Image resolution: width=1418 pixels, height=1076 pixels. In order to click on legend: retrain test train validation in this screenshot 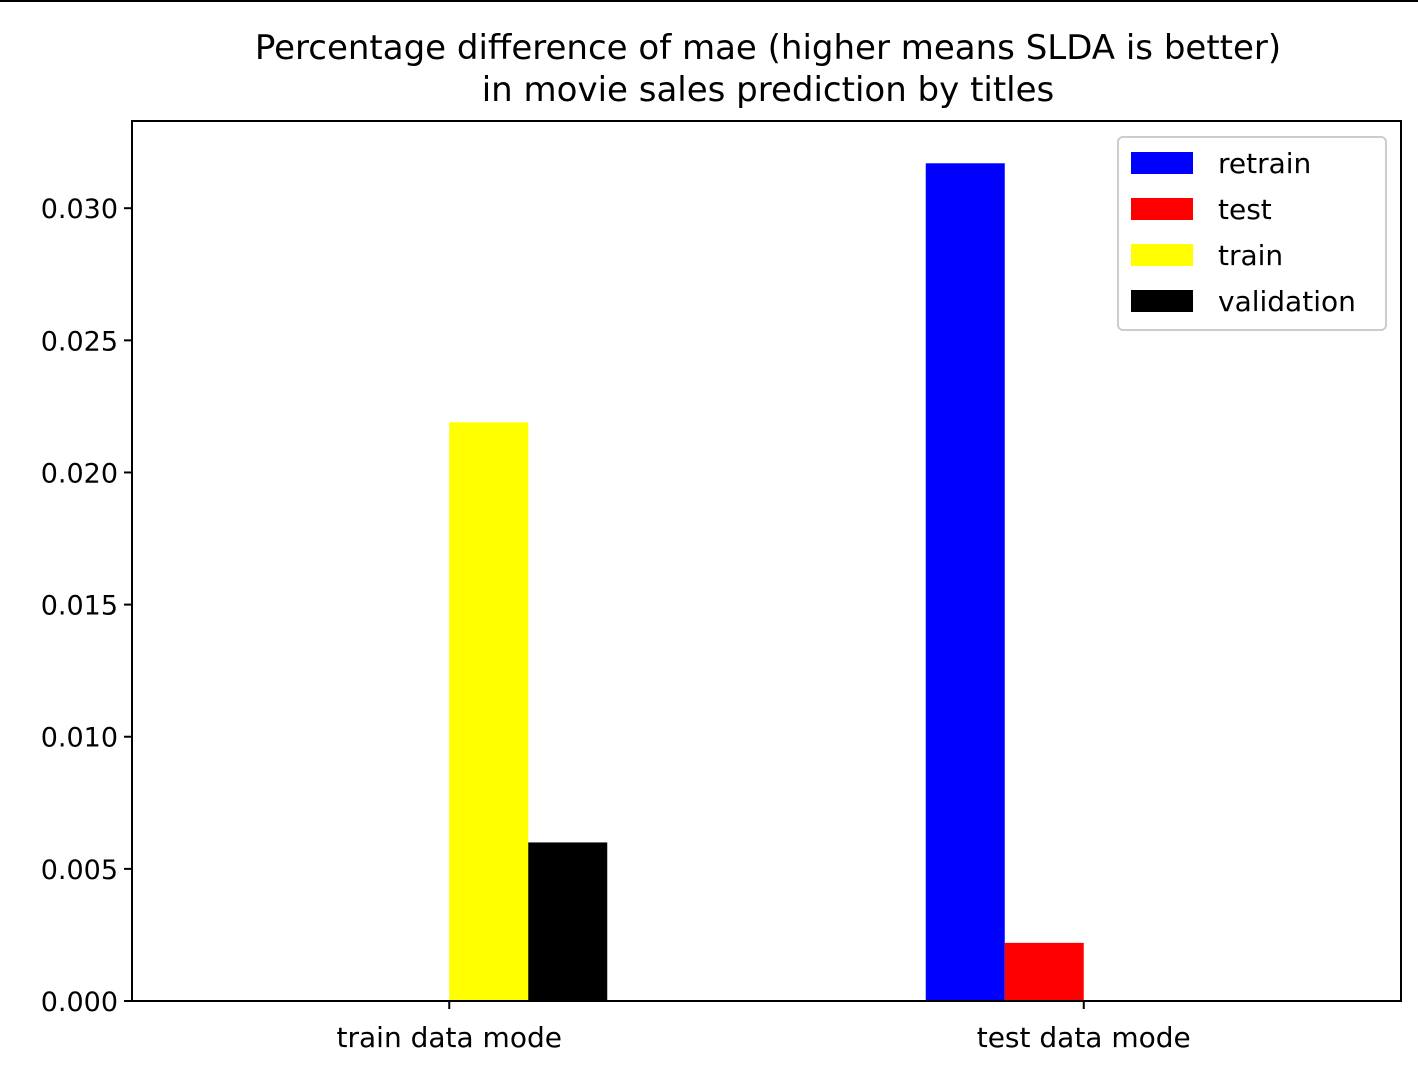, I will do `click(1252, 233)`.